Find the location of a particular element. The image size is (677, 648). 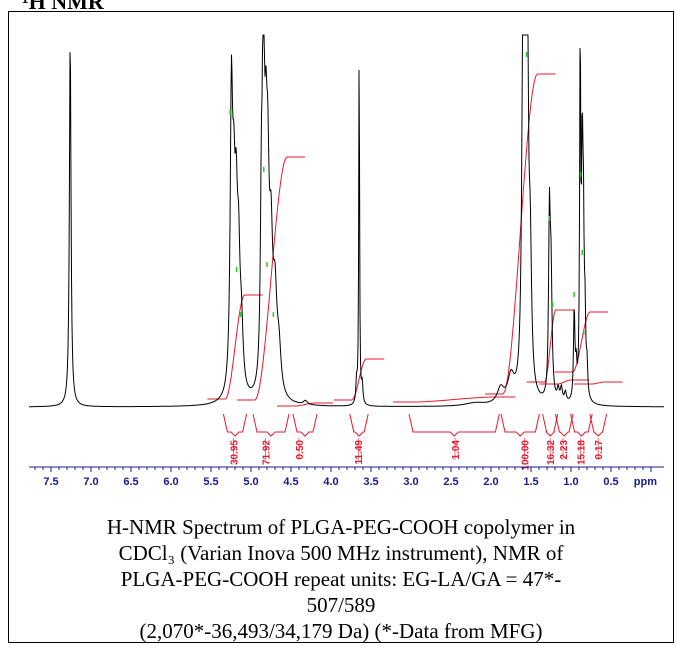

integral-label: 15.18 is located at coordinates (582, 452).